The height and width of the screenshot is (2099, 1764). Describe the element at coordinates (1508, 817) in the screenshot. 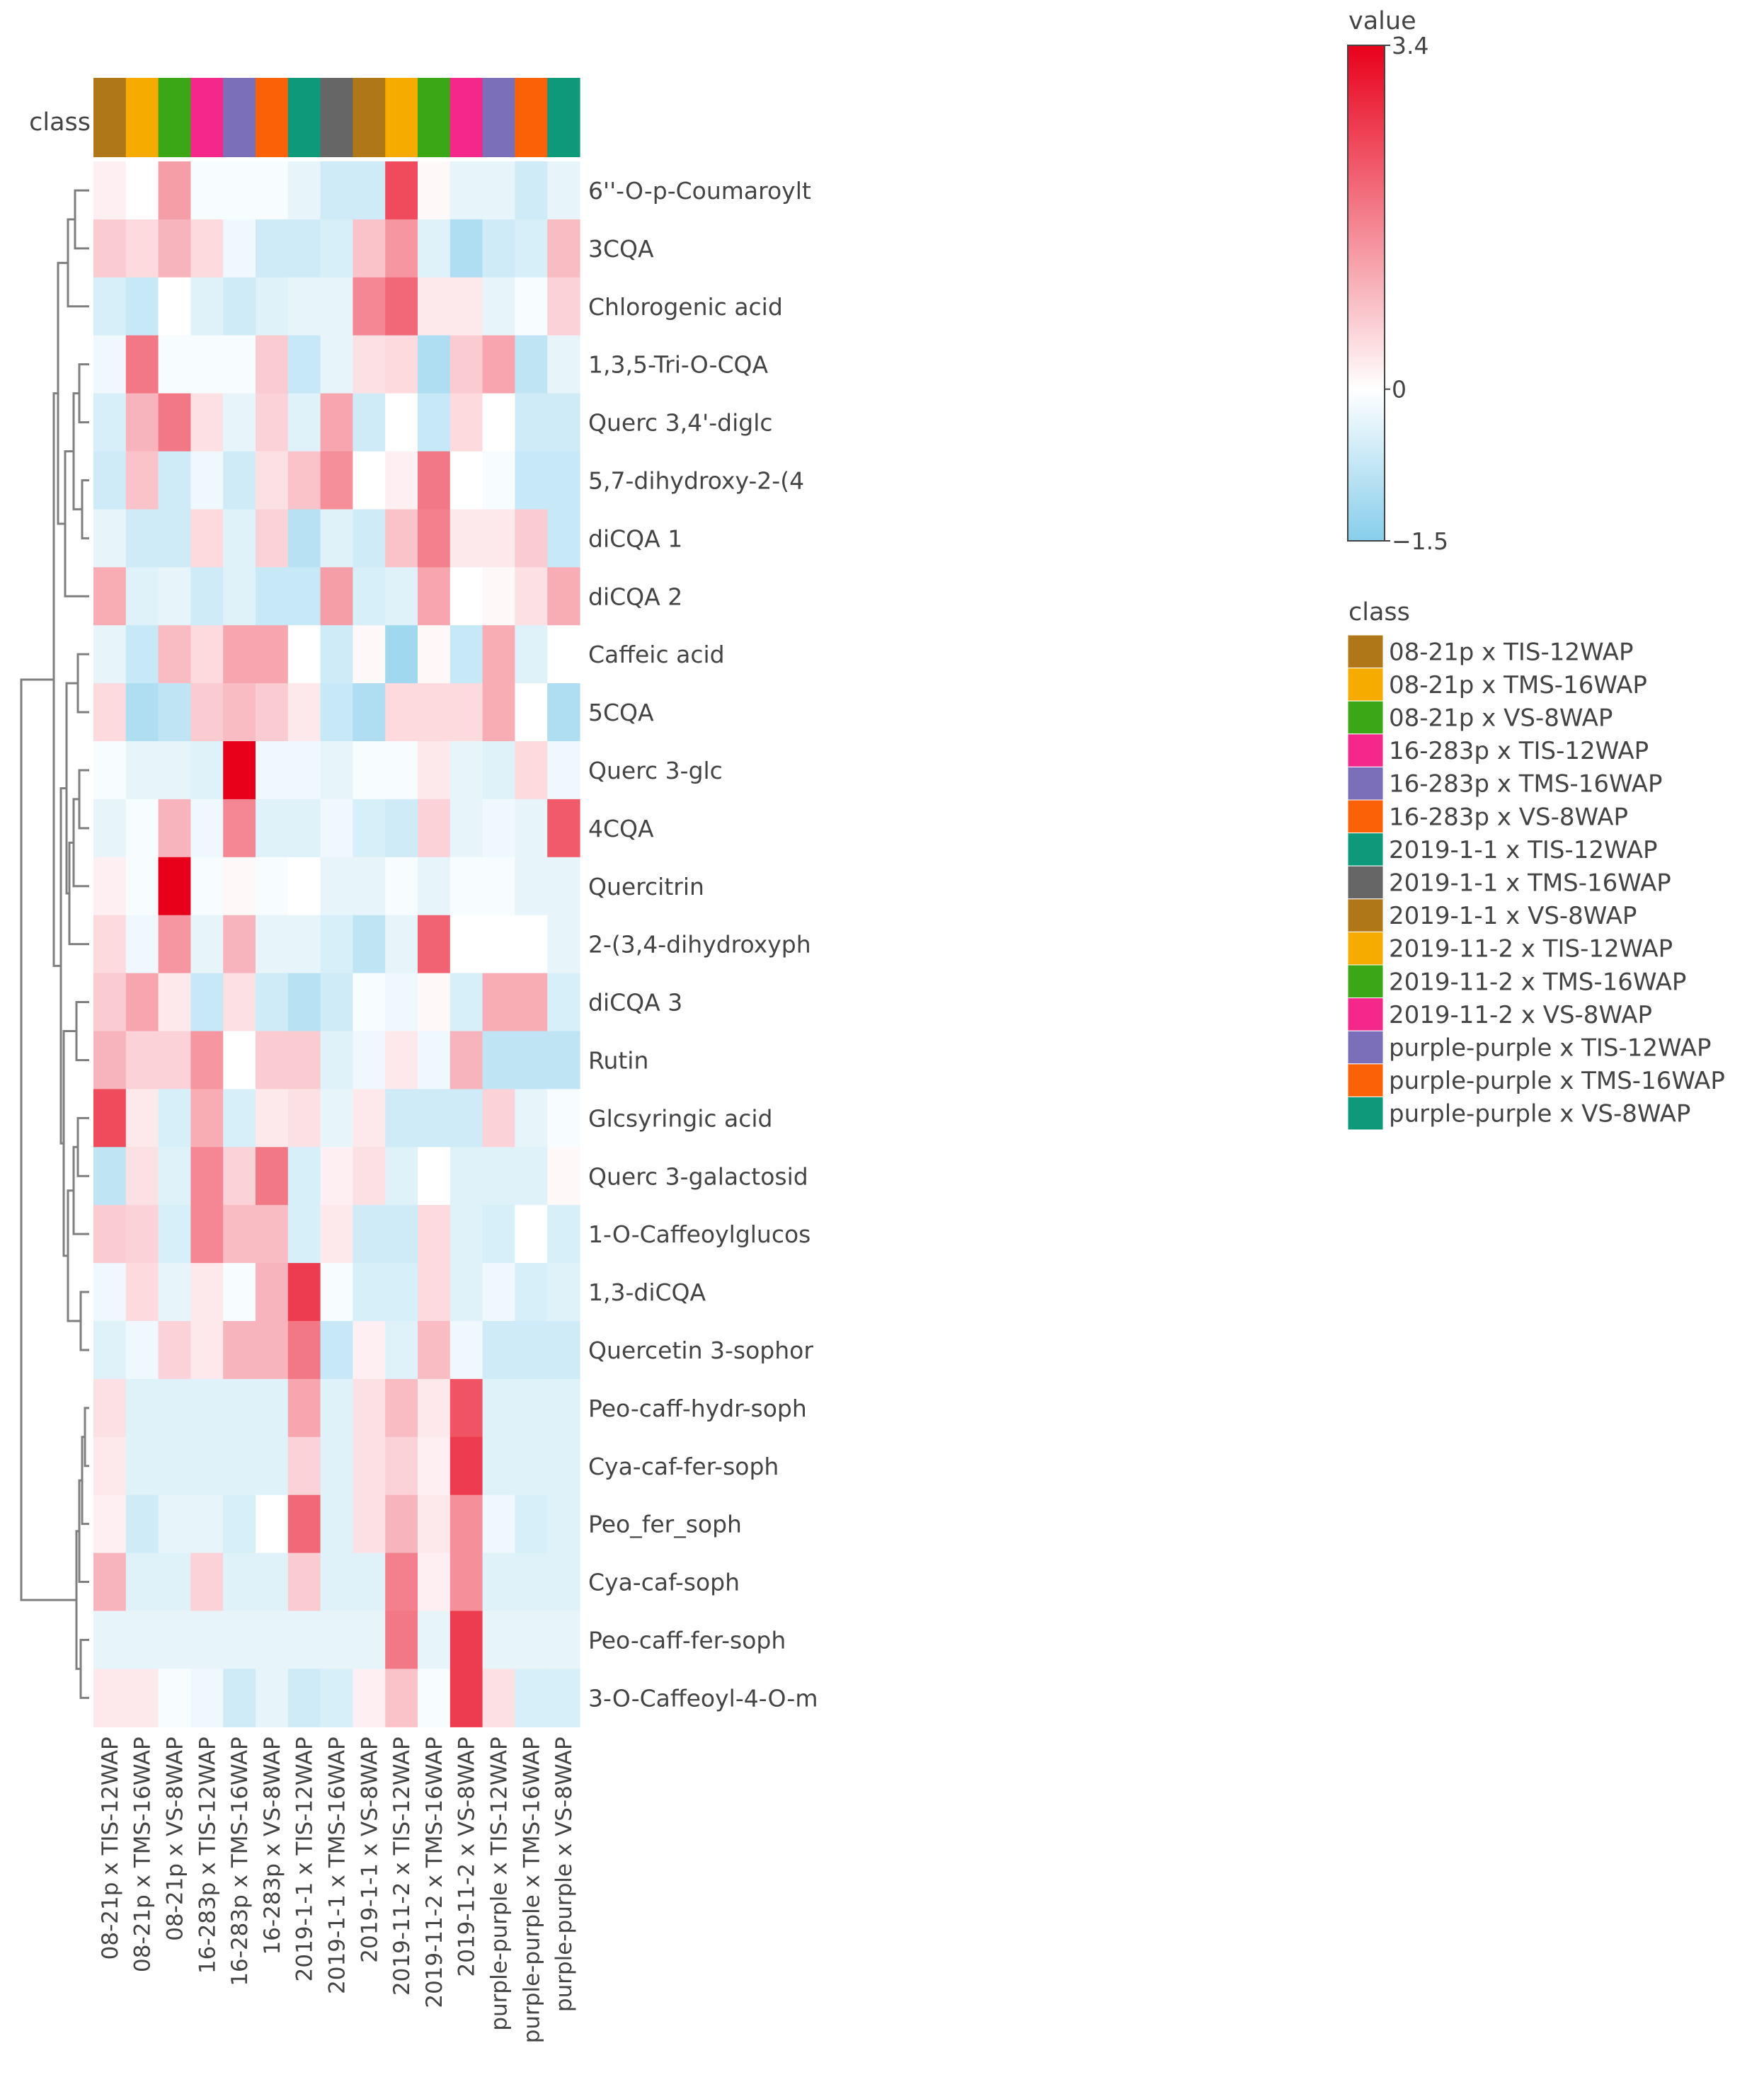

I see `legend-label: 16-283p x VS-8WAP` at that location.